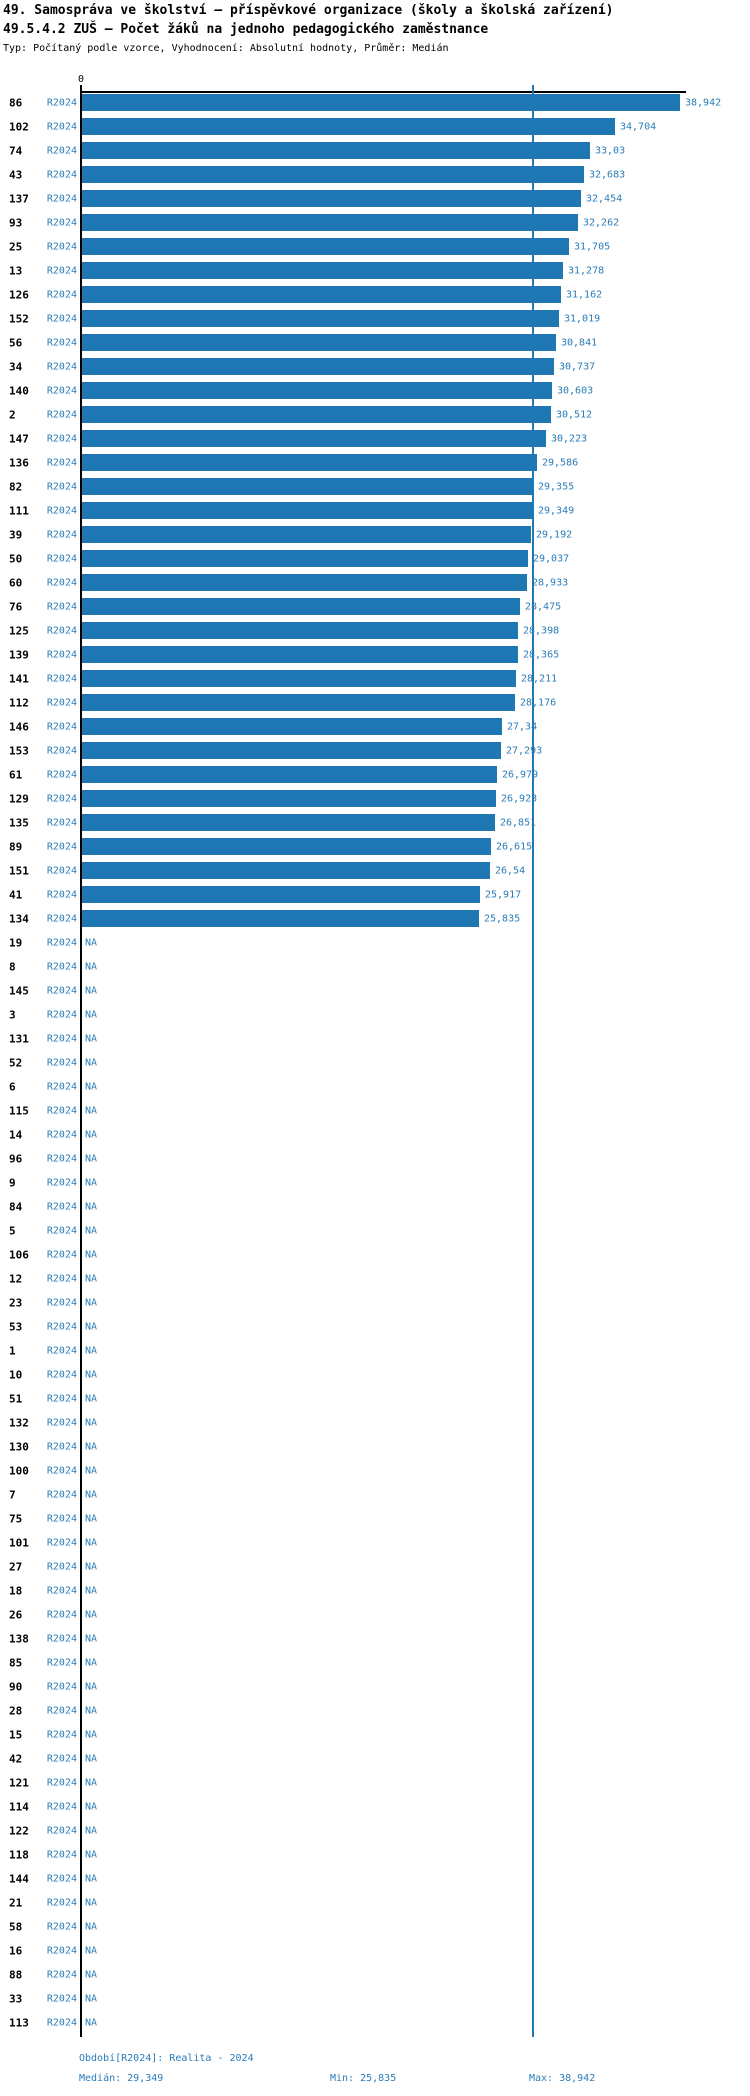  I want to click on bar-row: 75 R2024 NA, so click(375, 1518).